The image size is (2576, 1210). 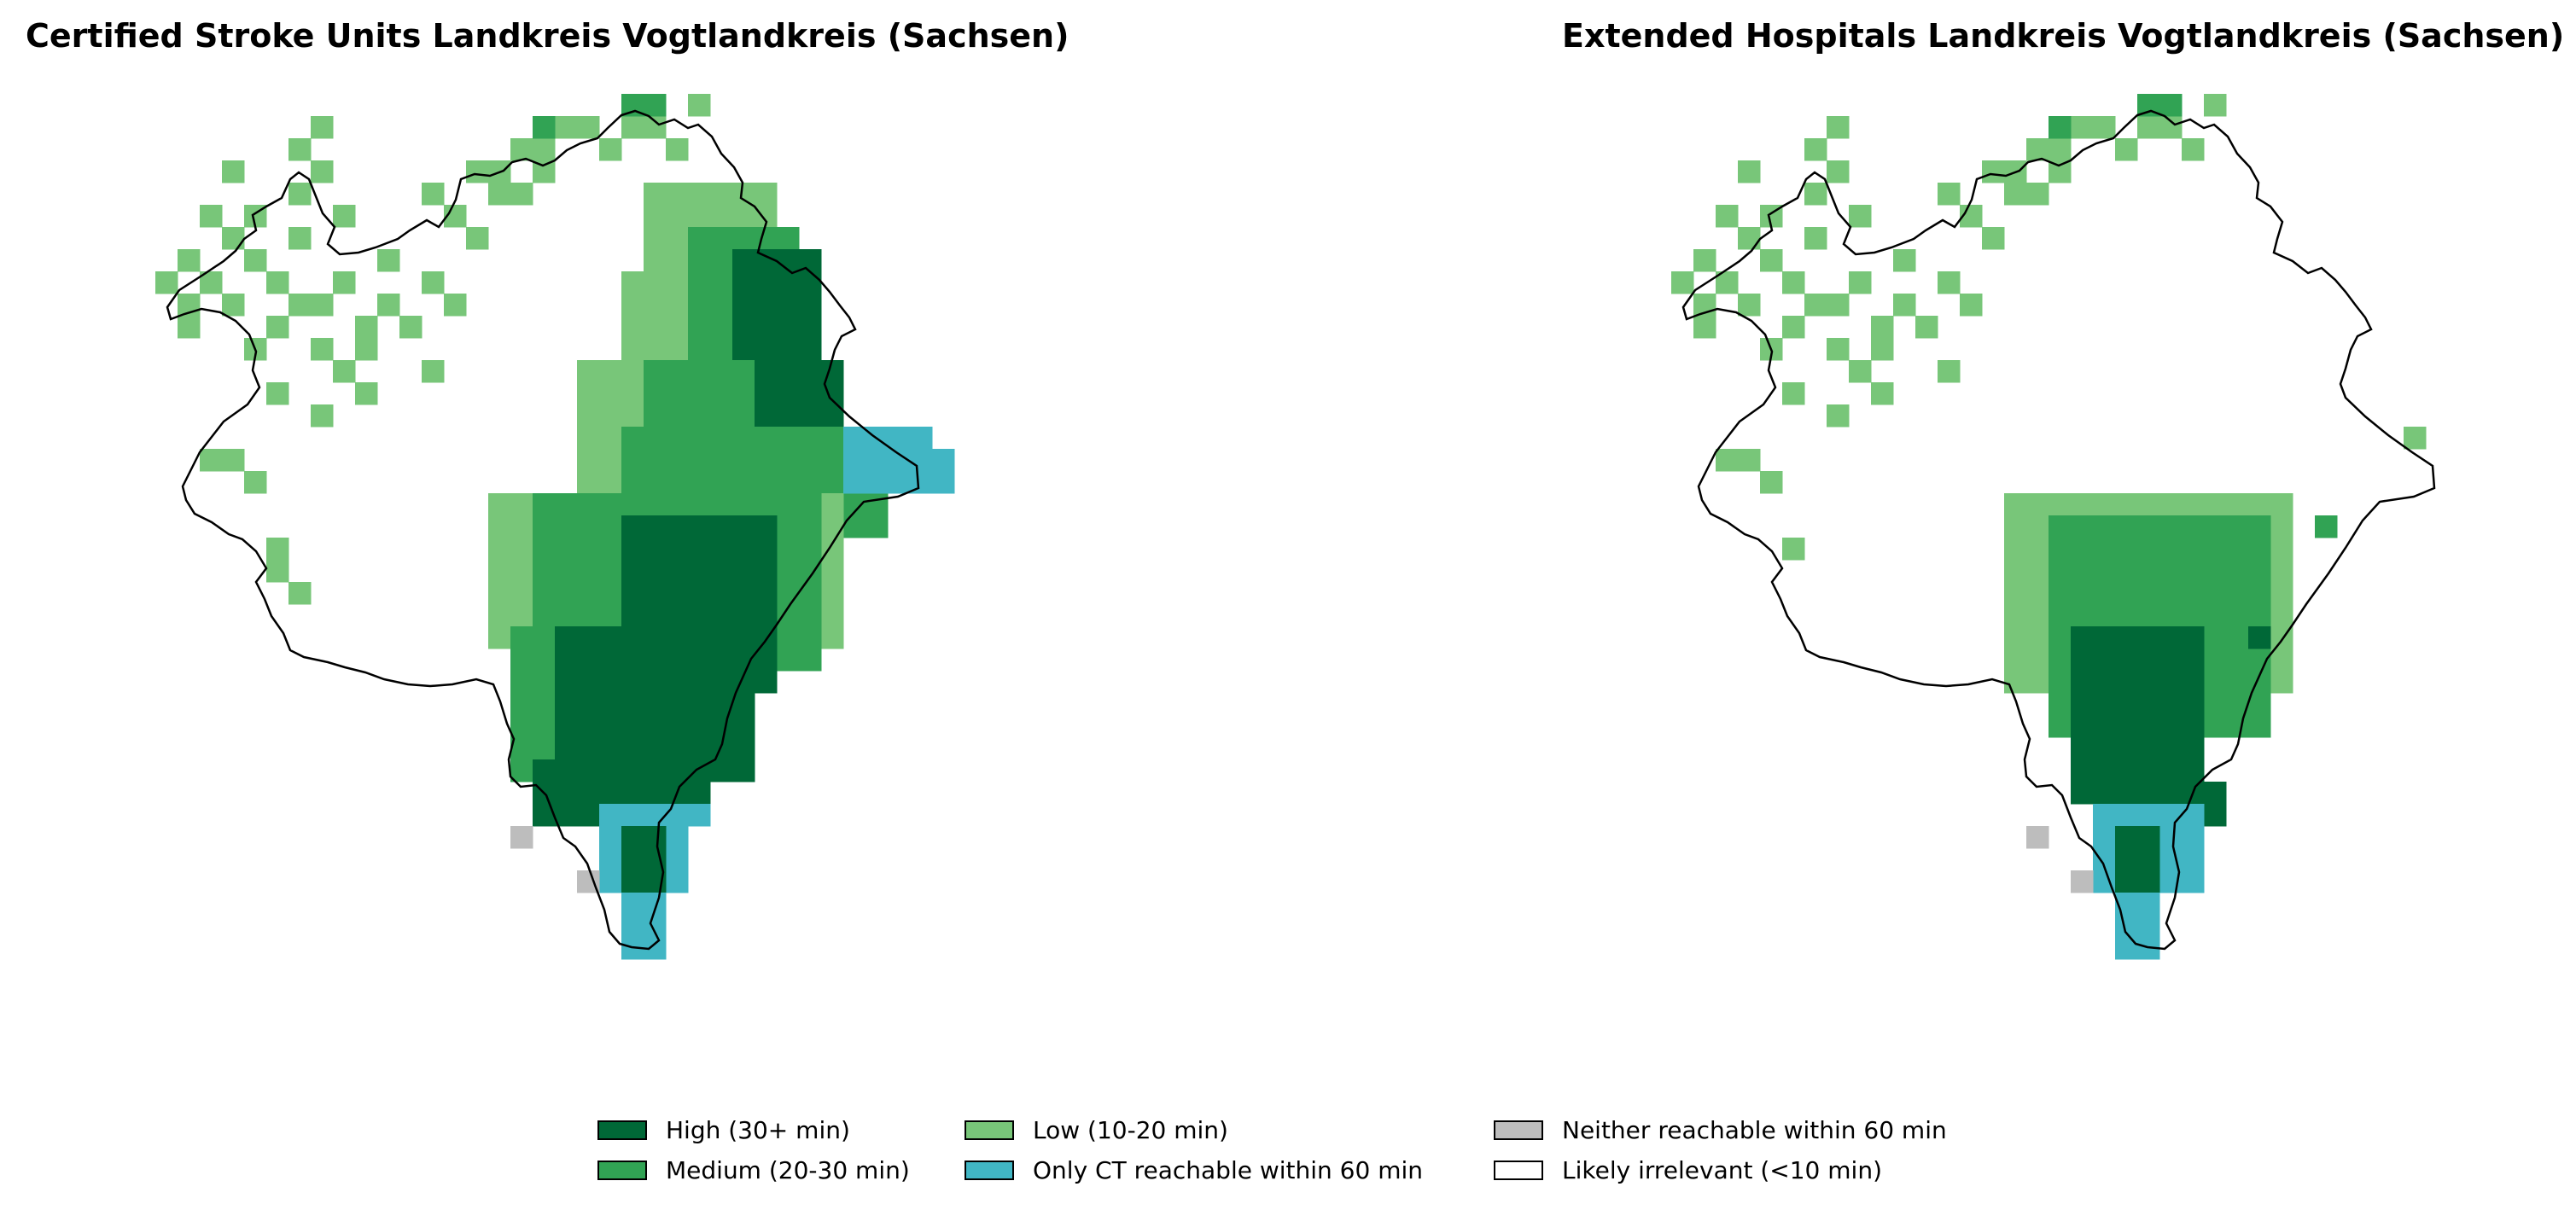 I want to click on legend-label-irrelevant: Likely irrelevant (<10 min), so click(x=1722, y=1170).